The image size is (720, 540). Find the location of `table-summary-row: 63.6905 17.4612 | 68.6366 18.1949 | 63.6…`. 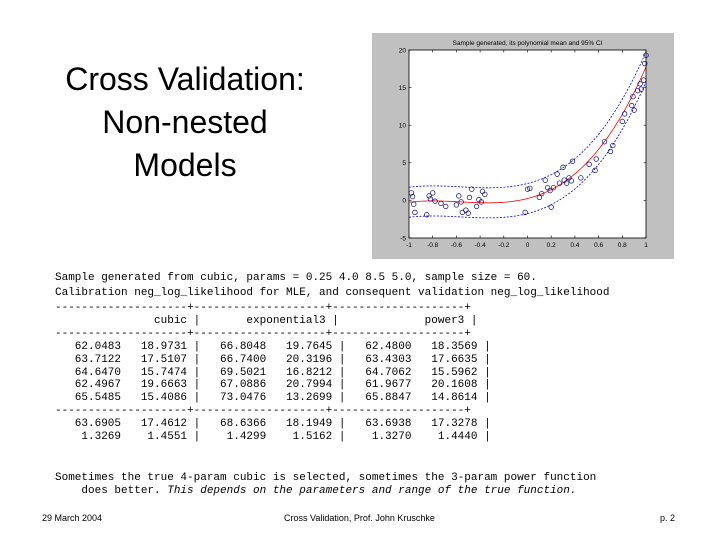

table-summary-row: 63.6905 17.4612 | 68.6366 18.1949 | 63.6… is located at coordinates (273, 424).